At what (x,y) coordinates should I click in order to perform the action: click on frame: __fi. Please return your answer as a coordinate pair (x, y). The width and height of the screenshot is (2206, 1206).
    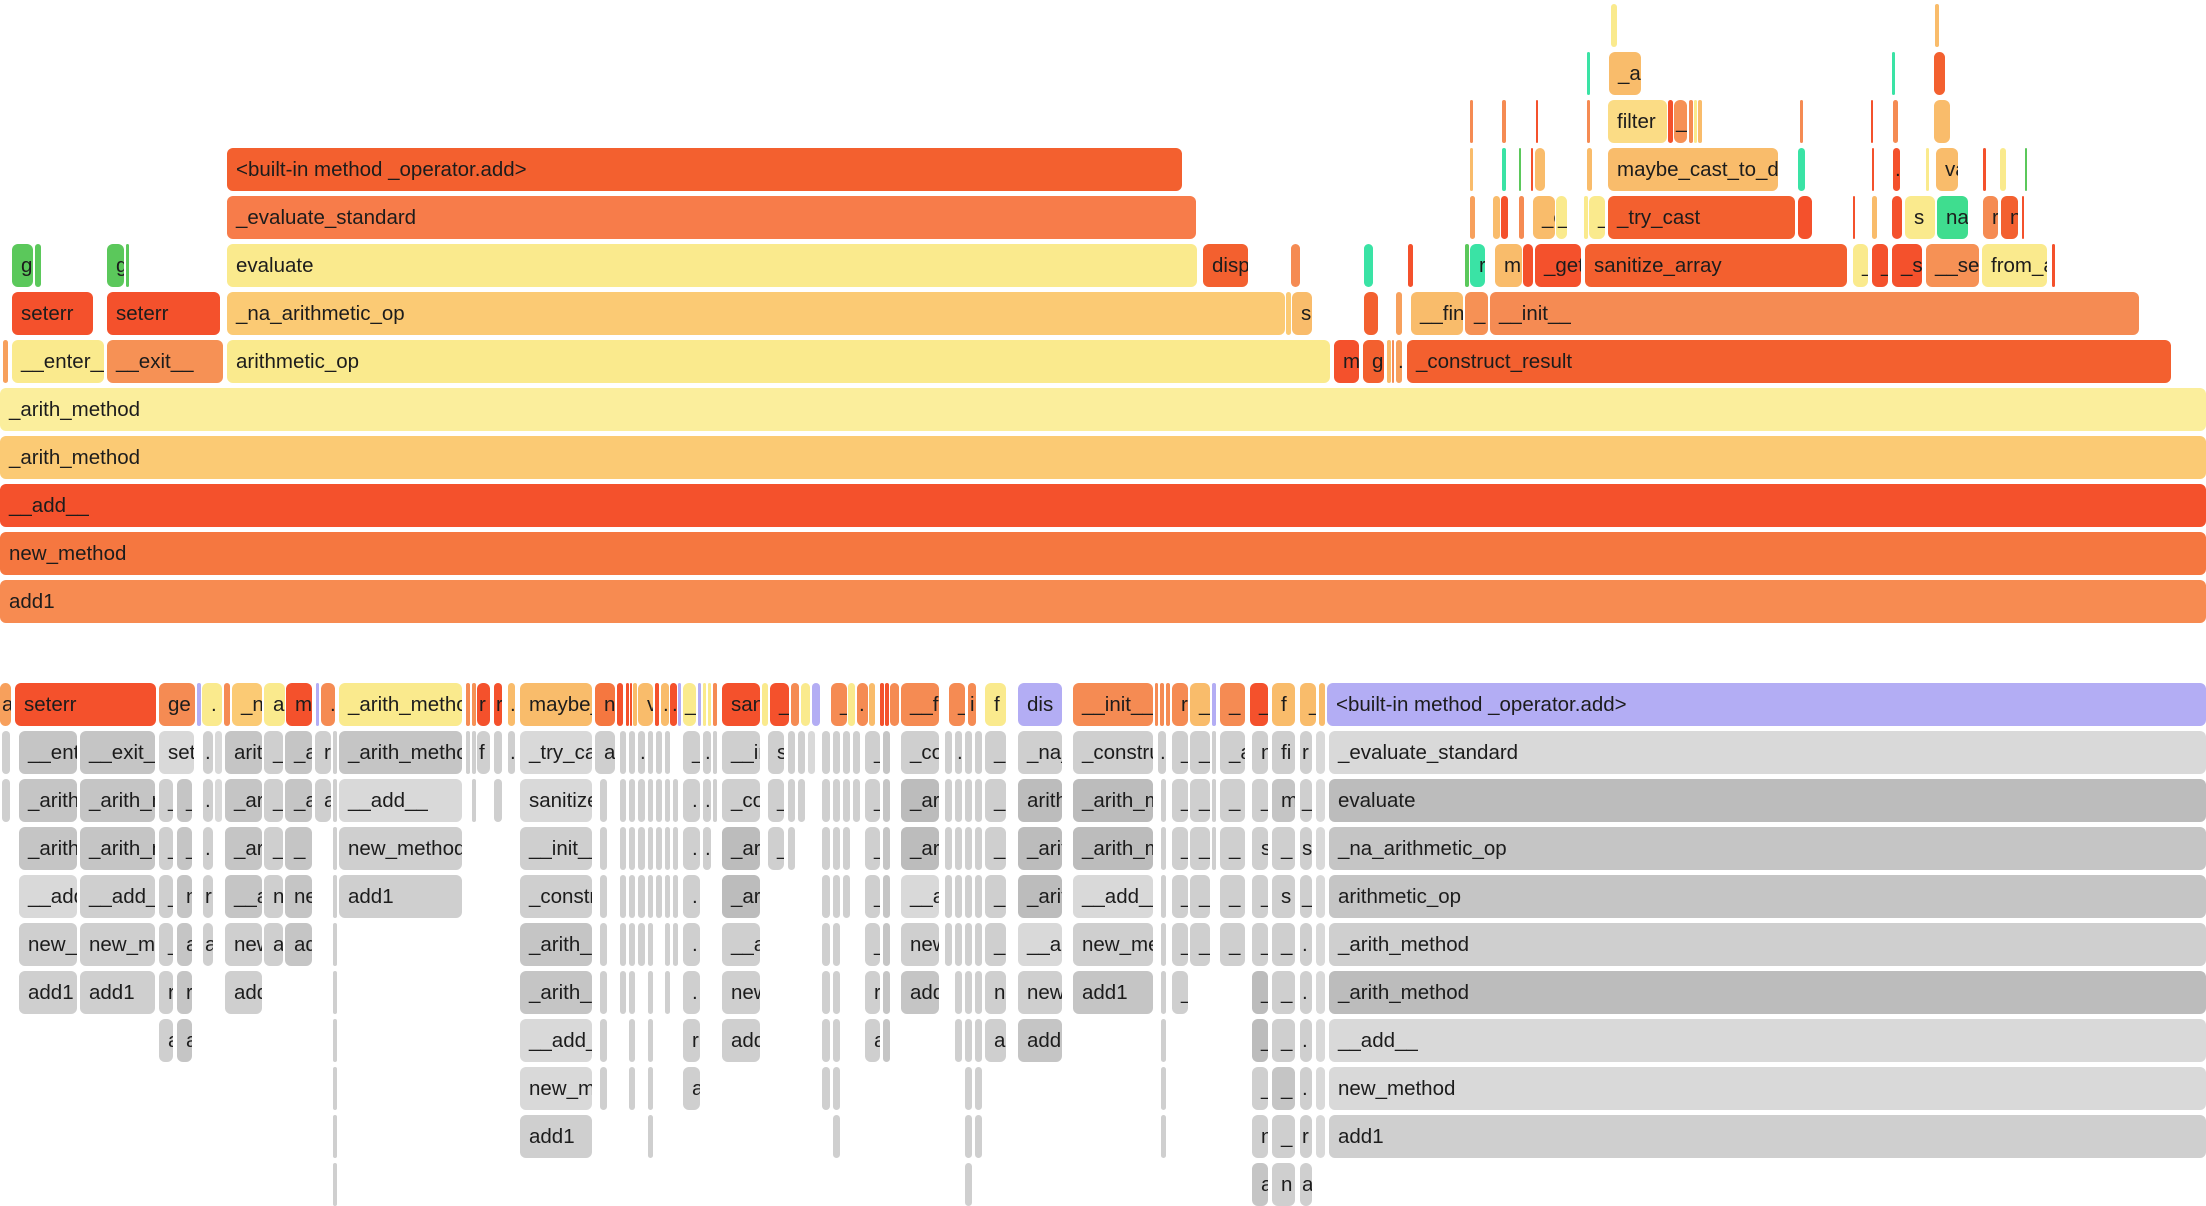
    Looking at the image, I should click on (920, 704).